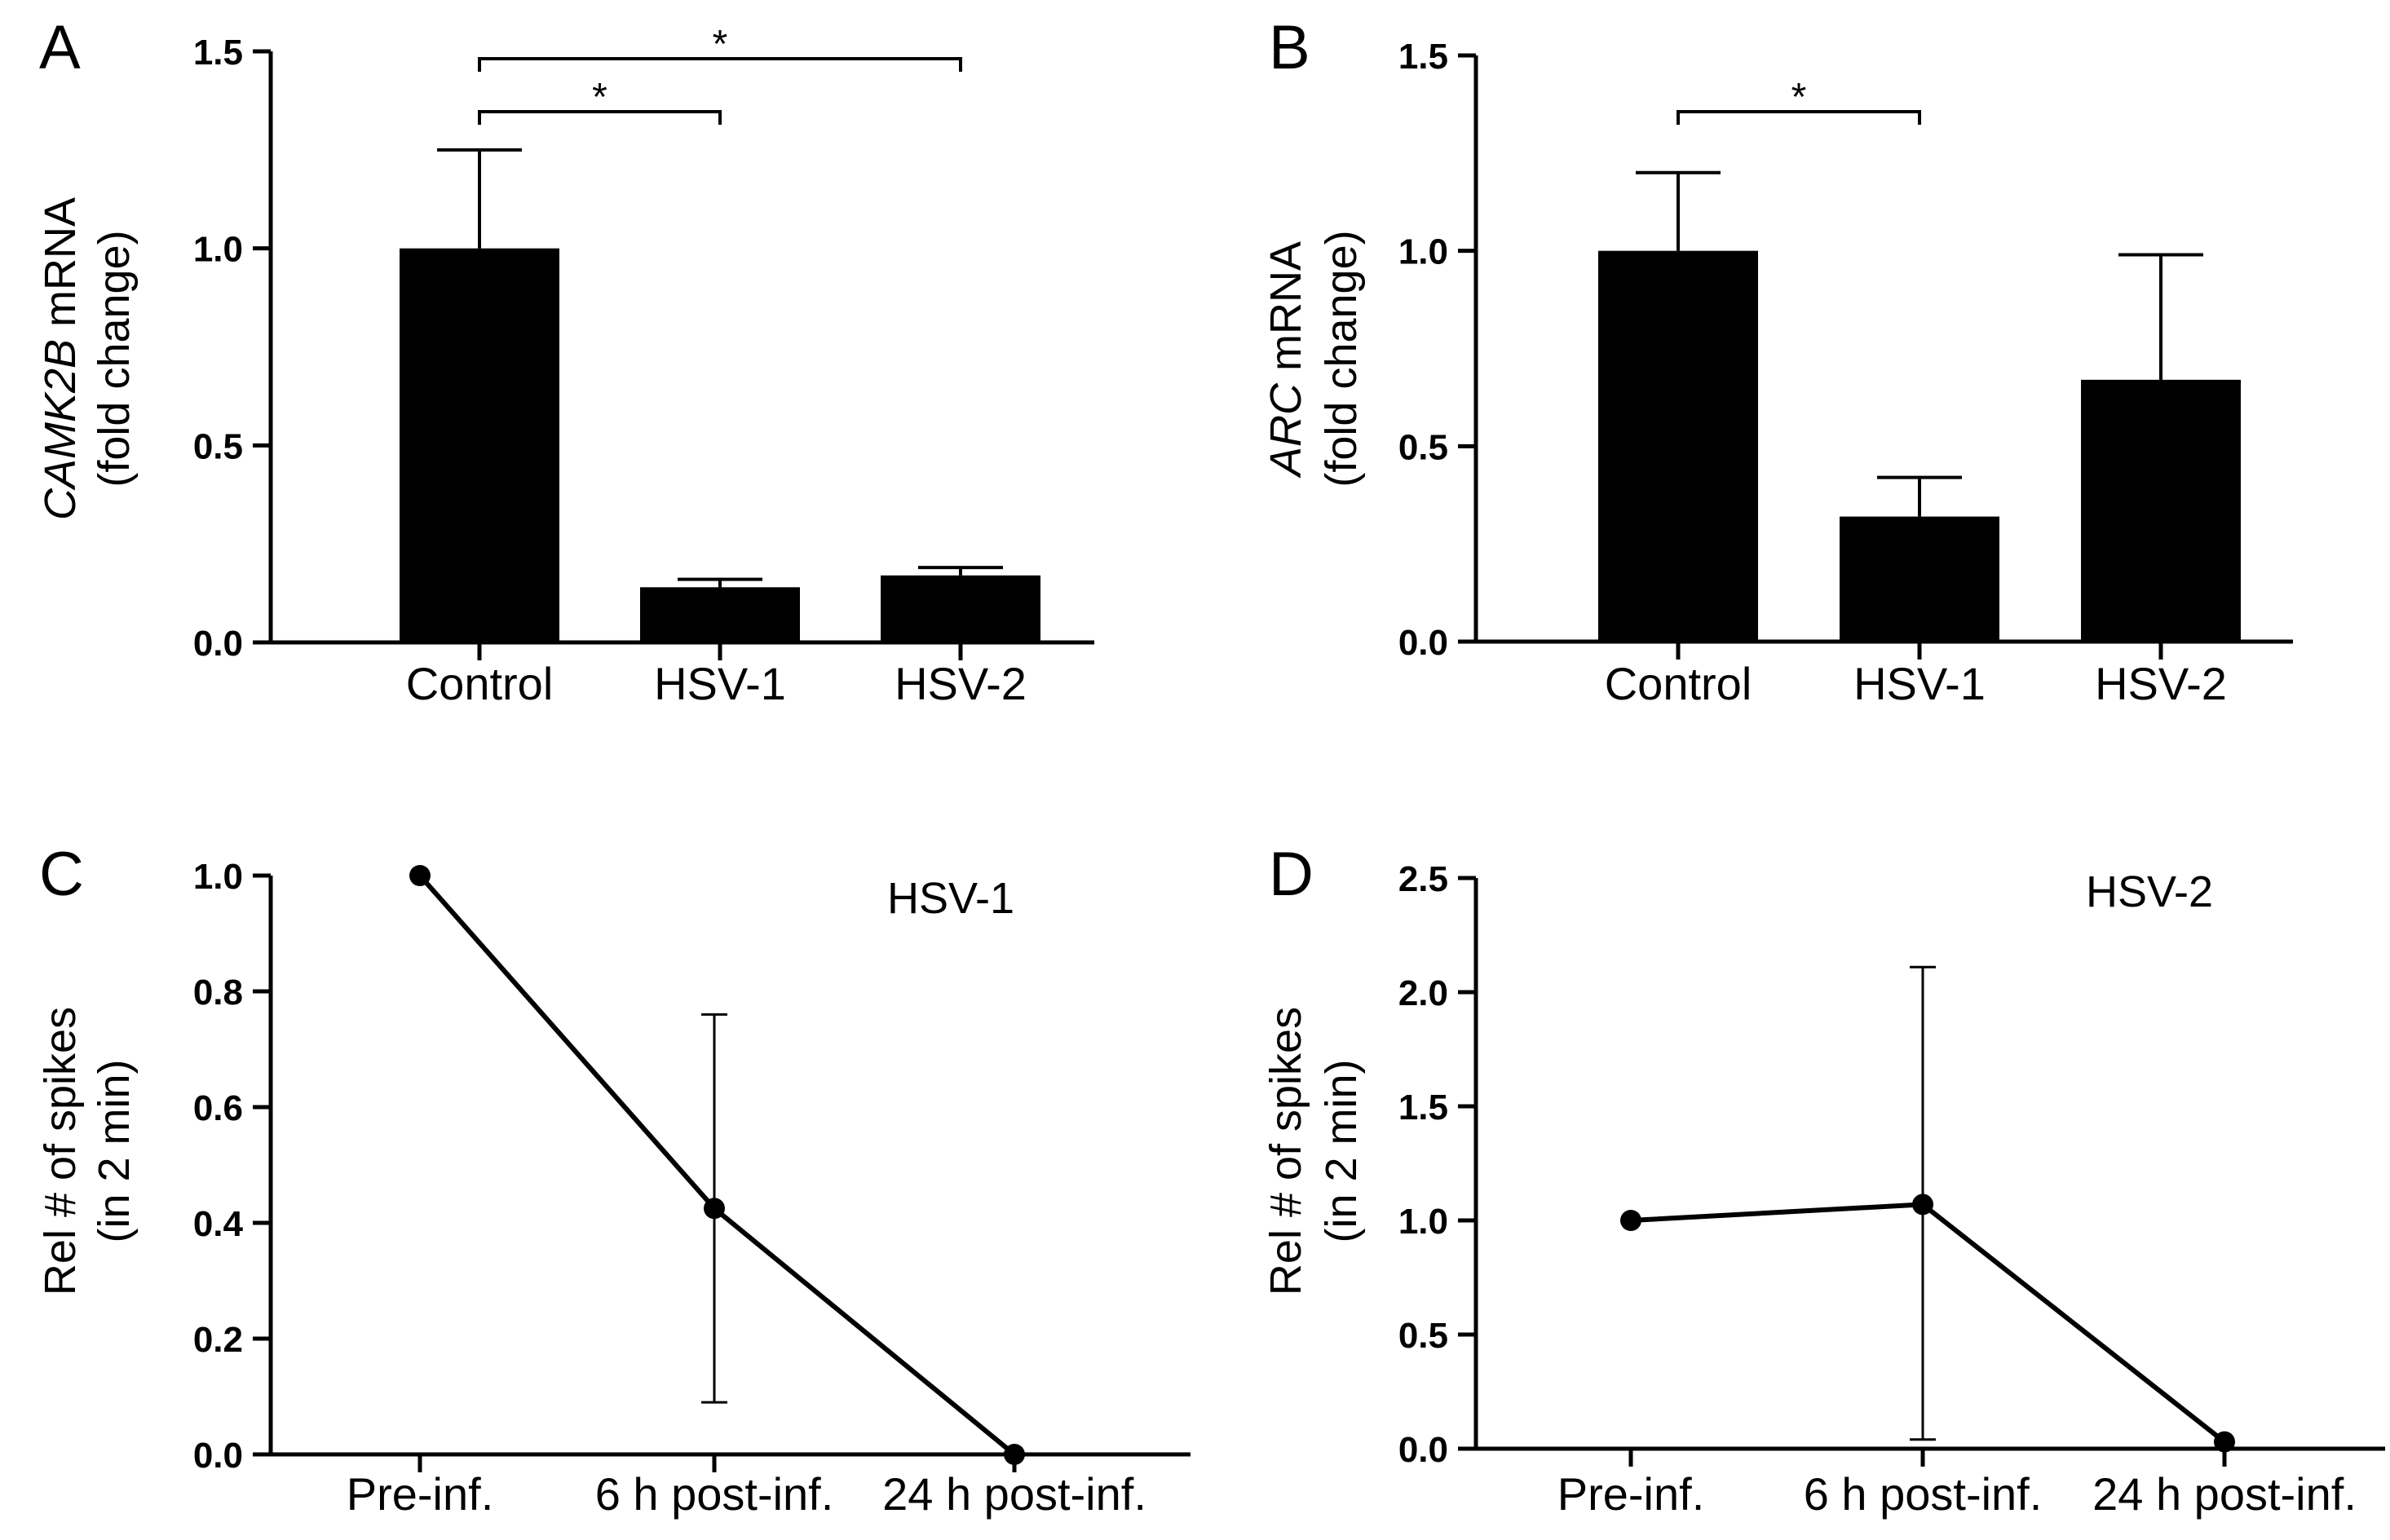 This screenshot has width=2390, height=1540. I want to click on y-tick-label-c: 0.6, so click(218, 1108).